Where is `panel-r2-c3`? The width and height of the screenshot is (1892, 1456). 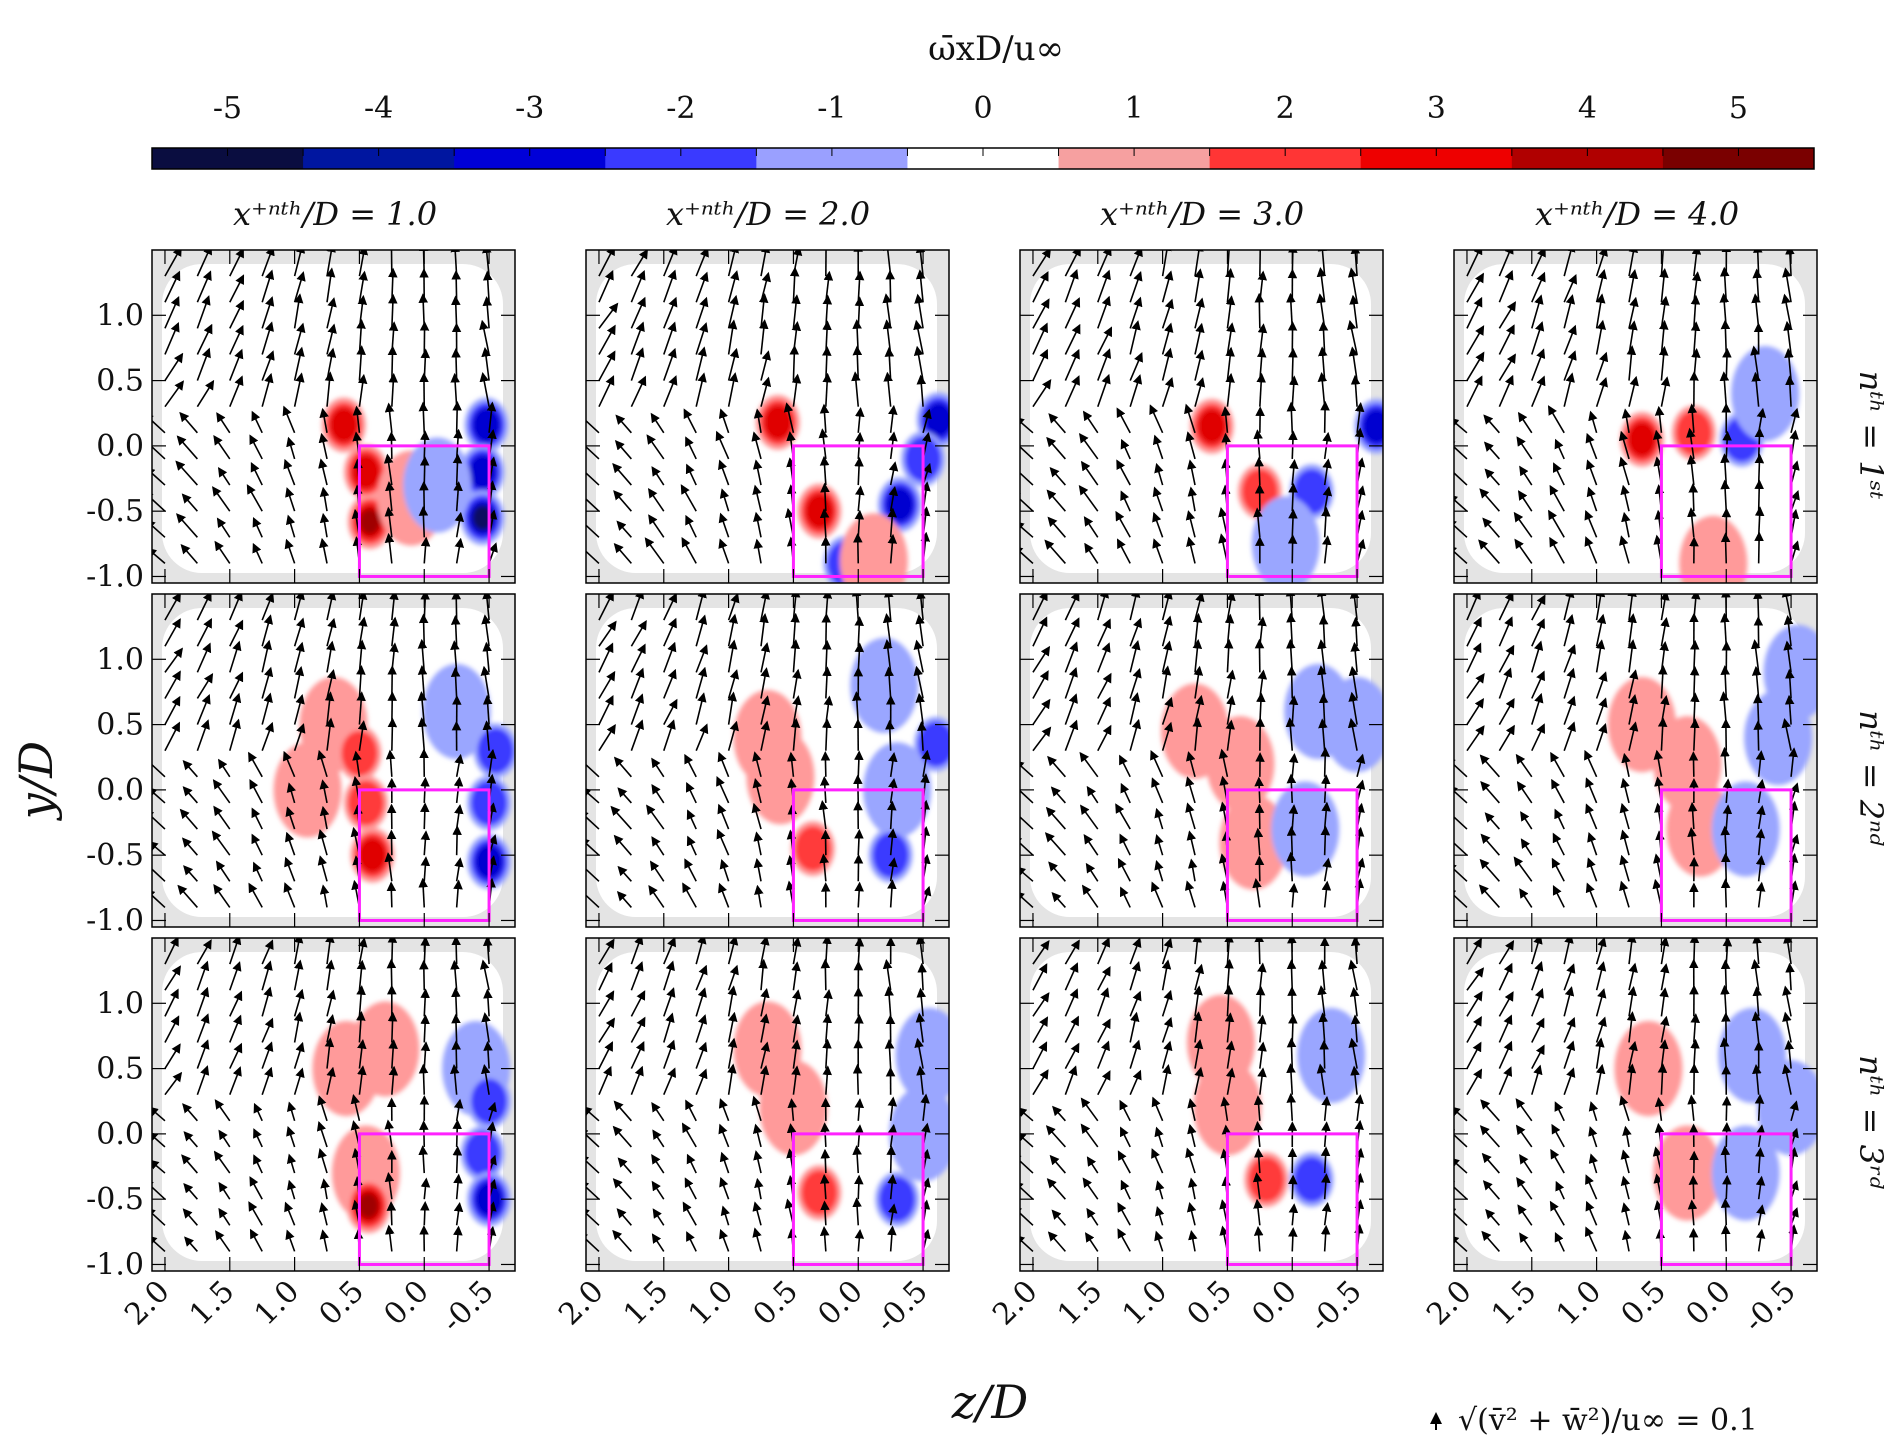 panel-r2-c3 is located at coordinates (1201, 760).